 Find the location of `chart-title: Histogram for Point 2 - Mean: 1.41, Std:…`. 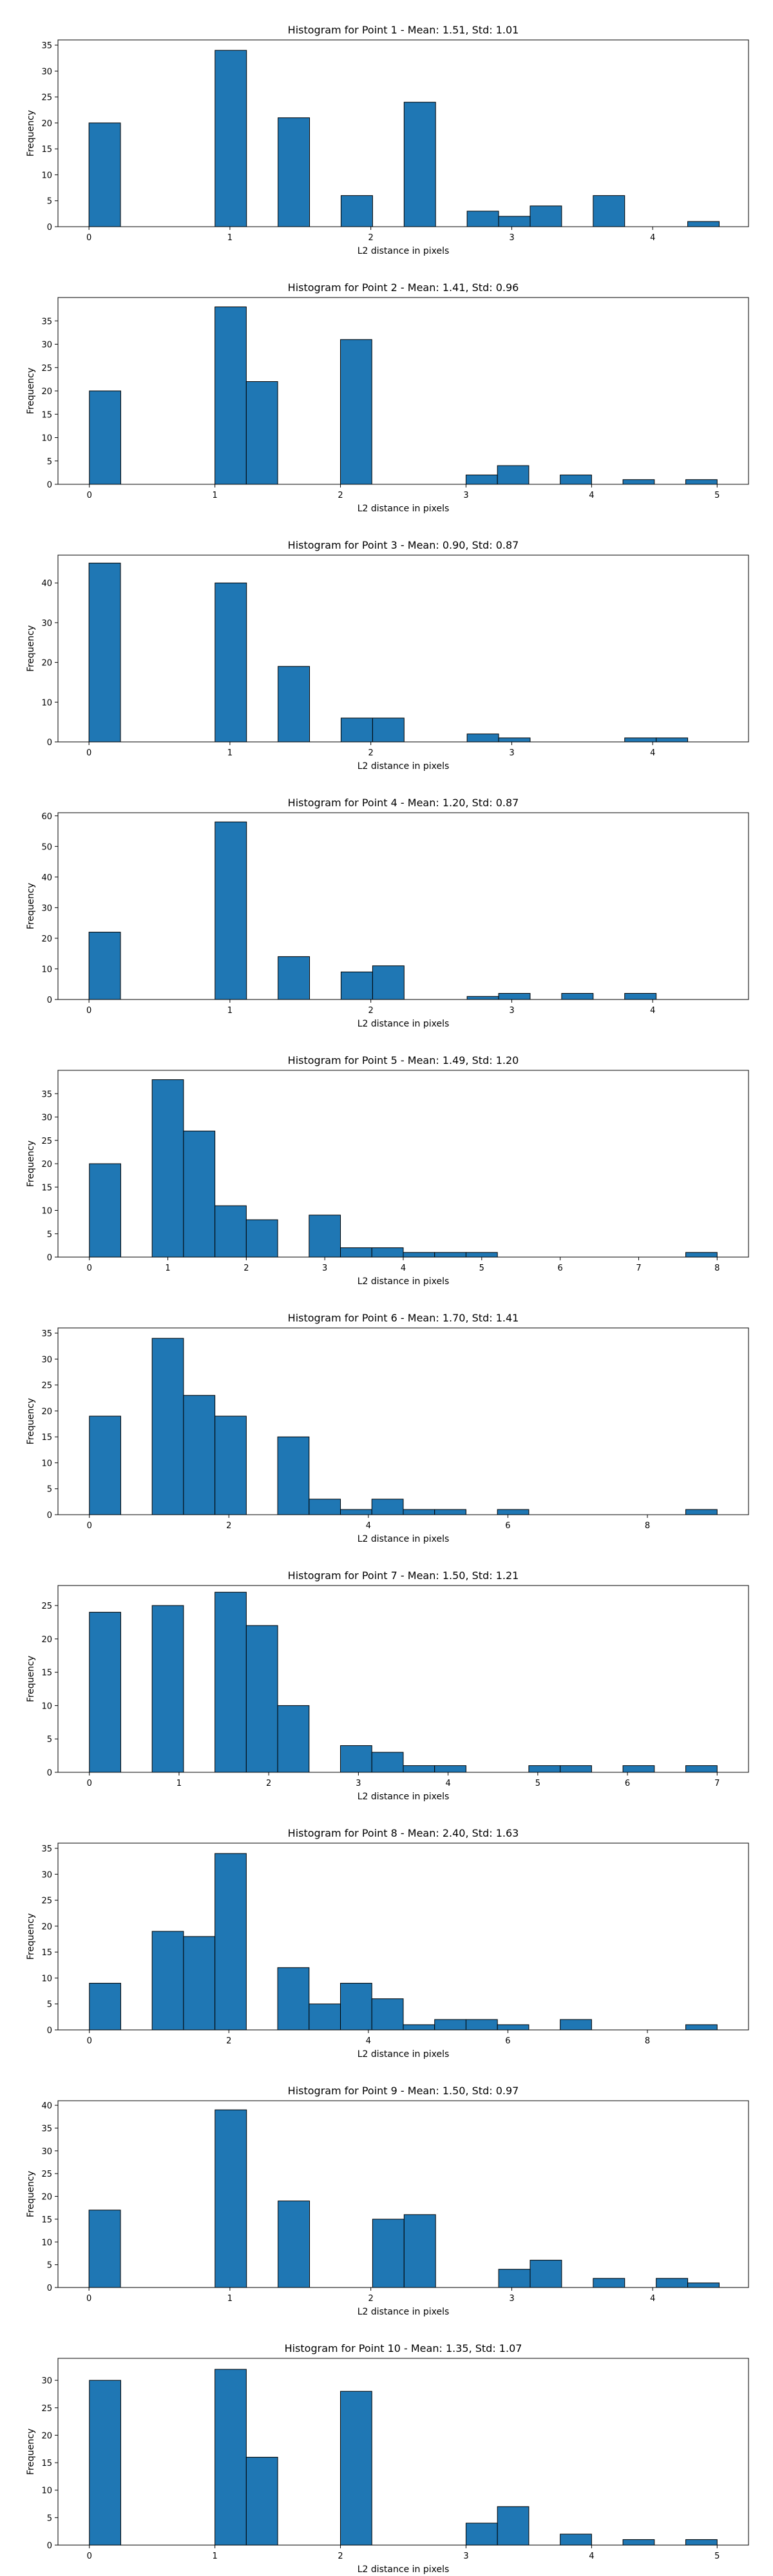

chart-title: Histogram for Point 2 - Mean: 1.41, Std:… is located at coordinates (403, 287).